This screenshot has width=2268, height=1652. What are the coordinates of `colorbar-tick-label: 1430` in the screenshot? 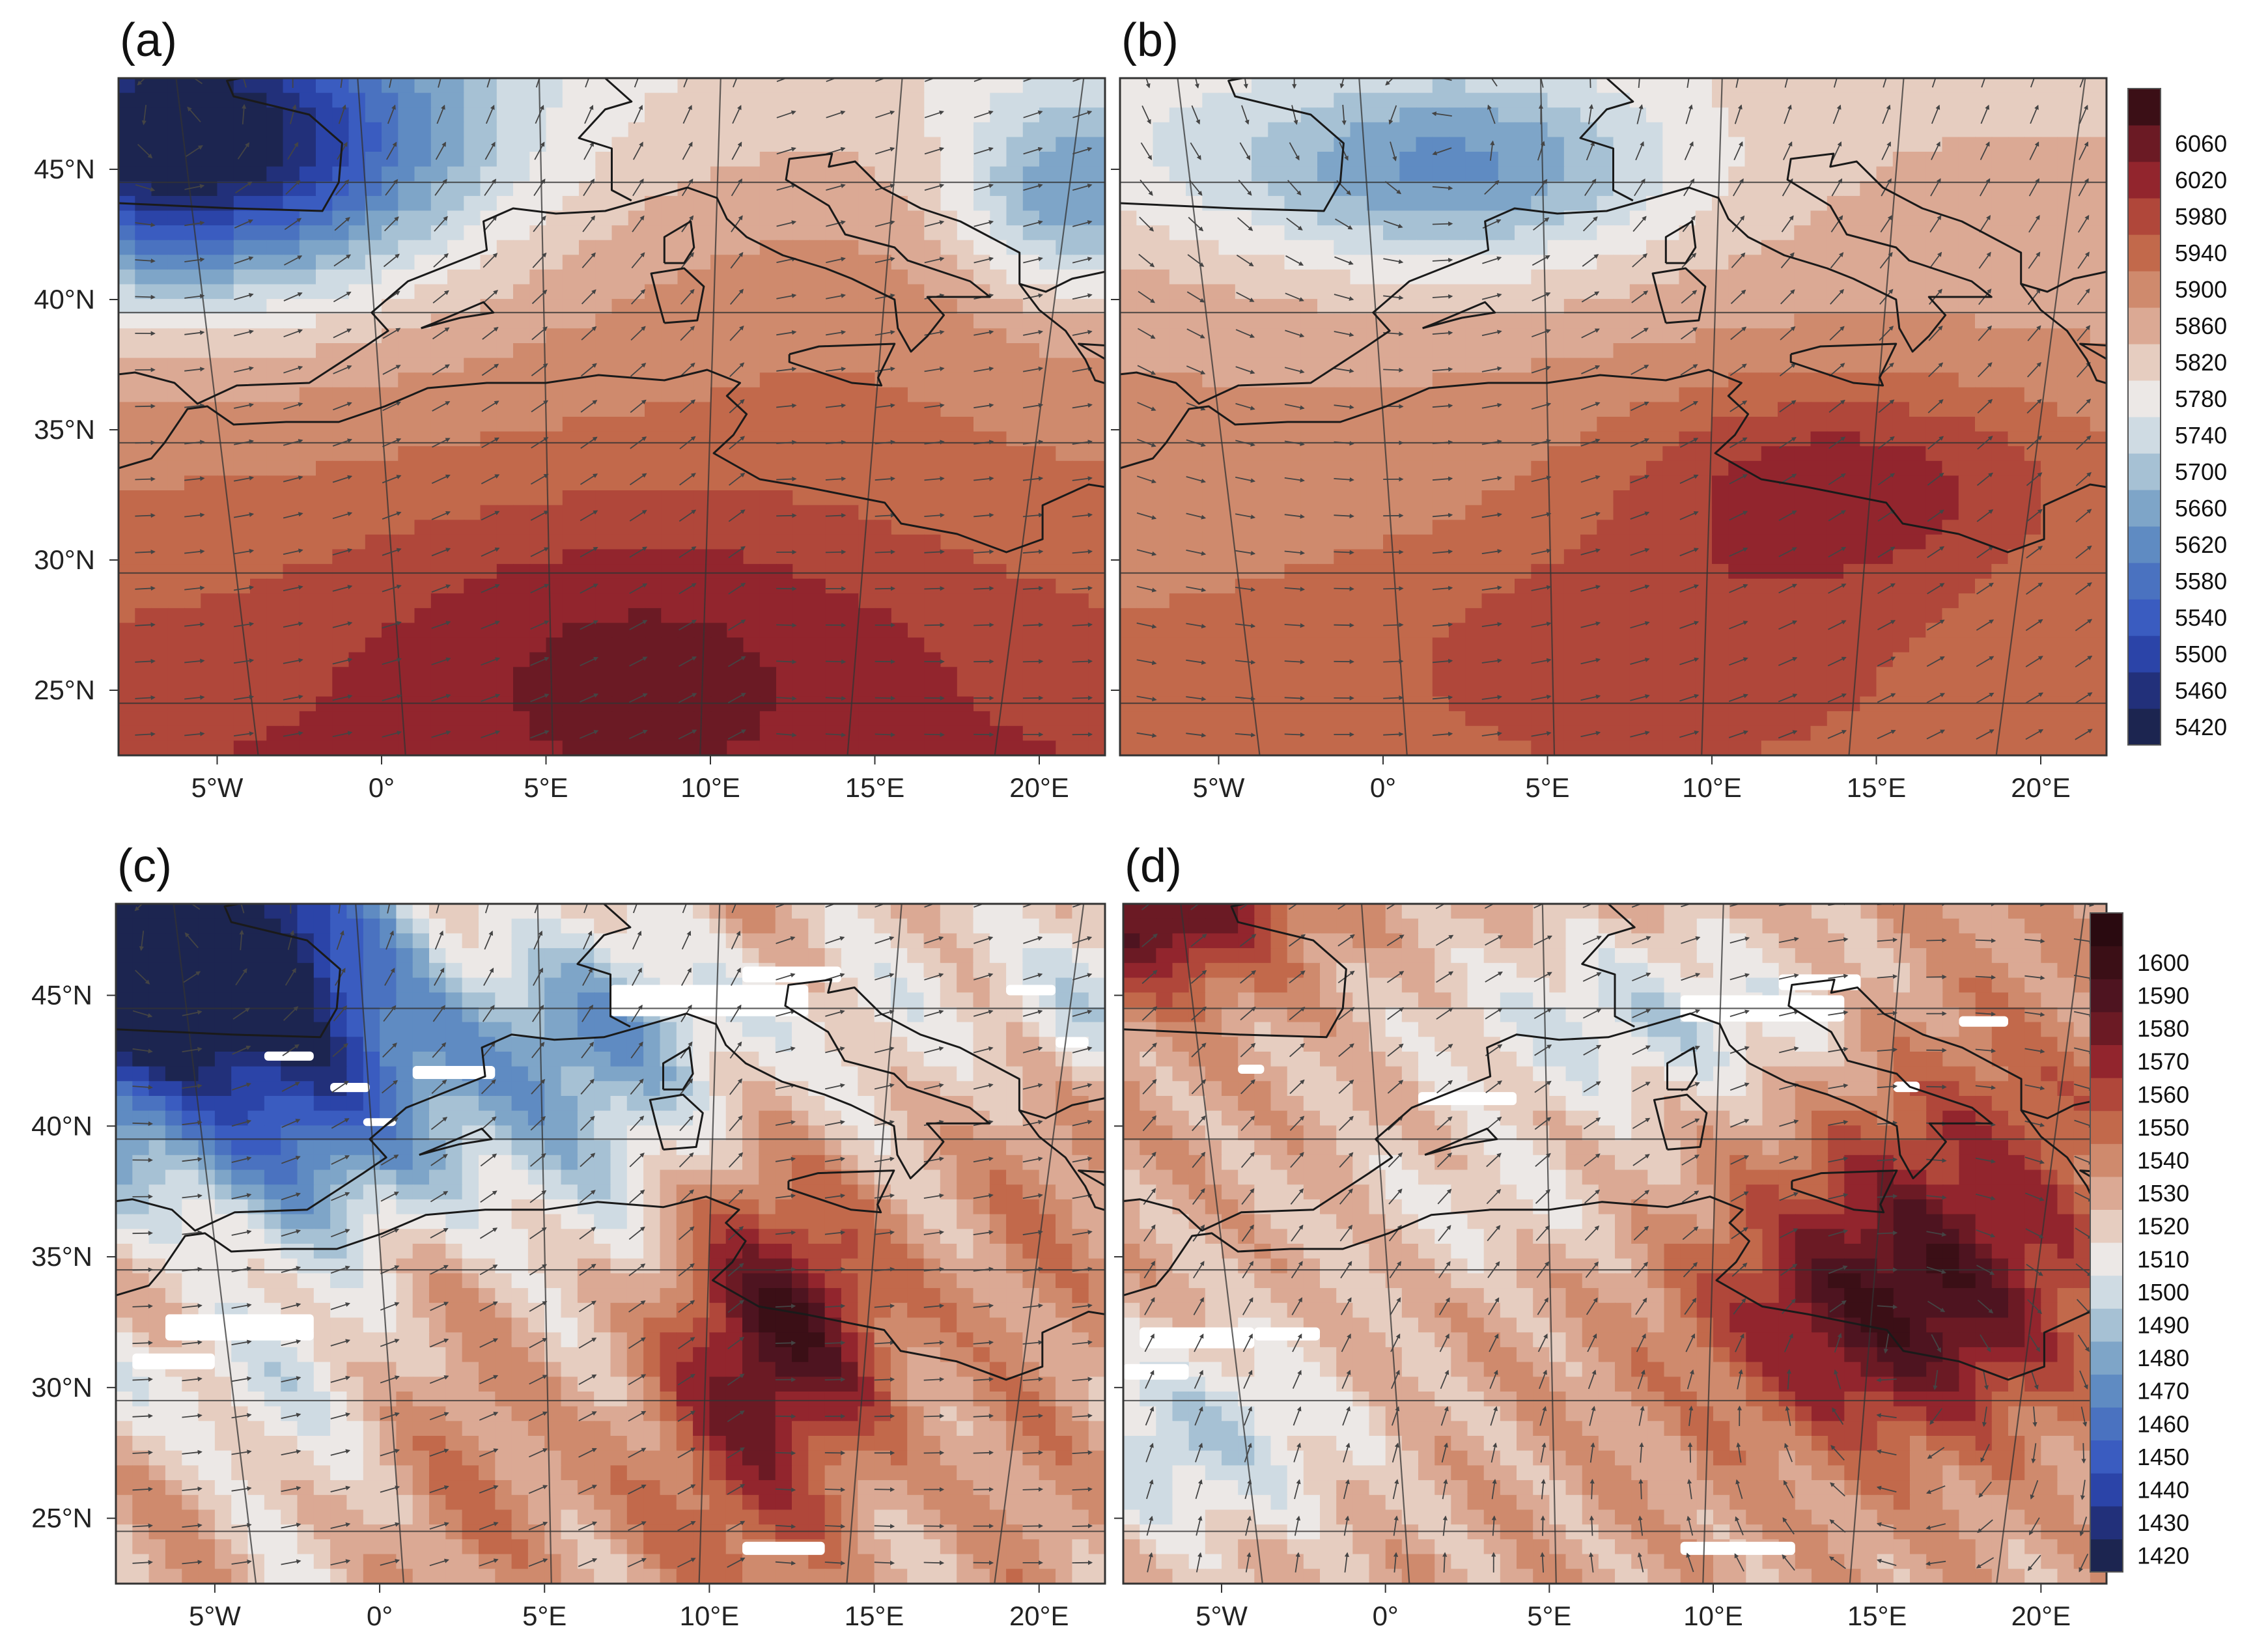 It's located at (2163, 1522).